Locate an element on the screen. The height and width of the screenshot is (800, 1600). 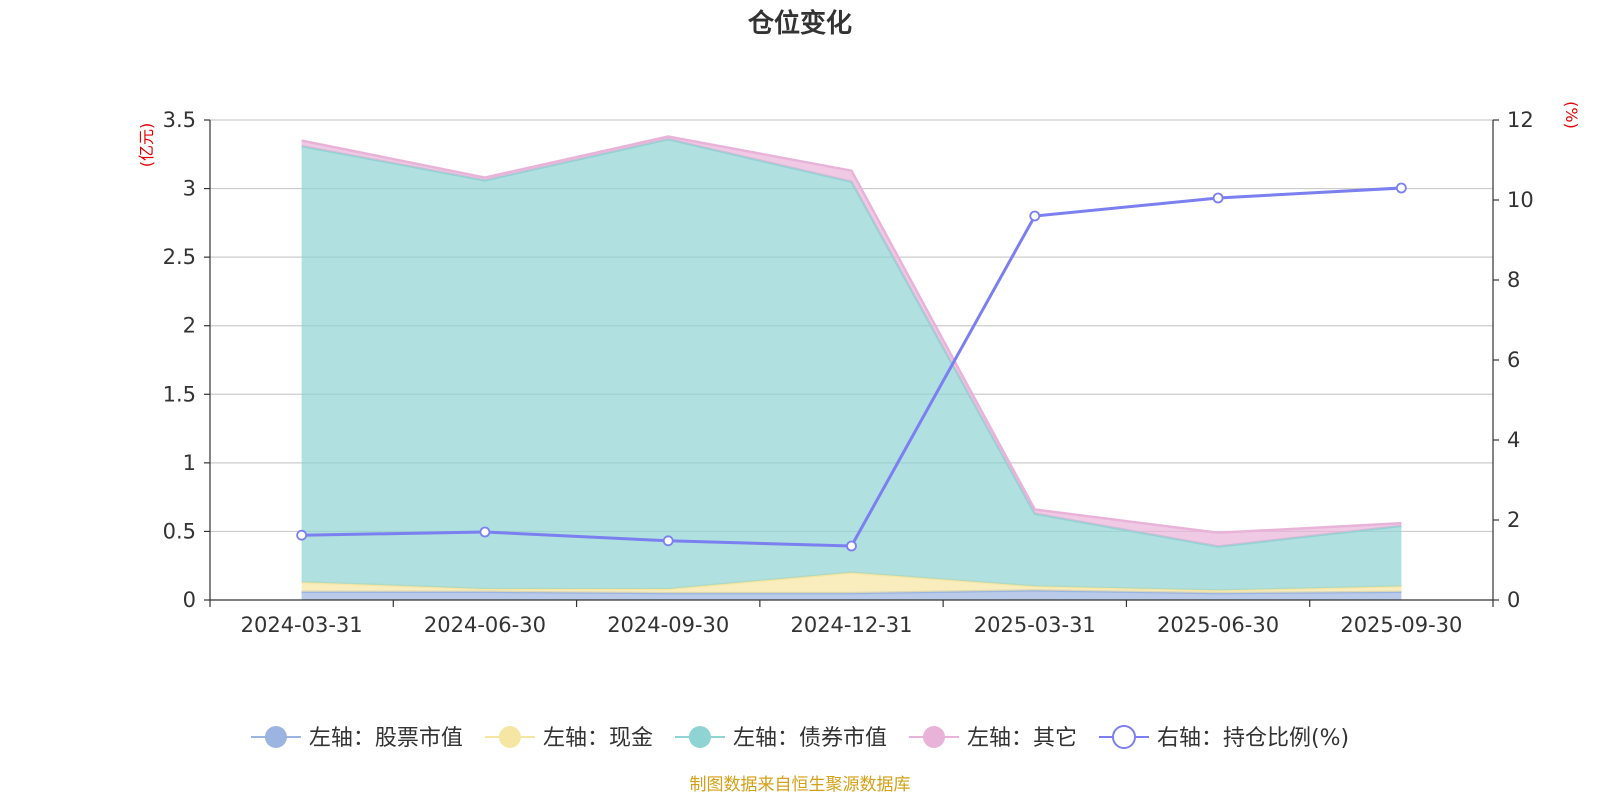
right-tick-label: 10 is located at coordinates (1520, 200).